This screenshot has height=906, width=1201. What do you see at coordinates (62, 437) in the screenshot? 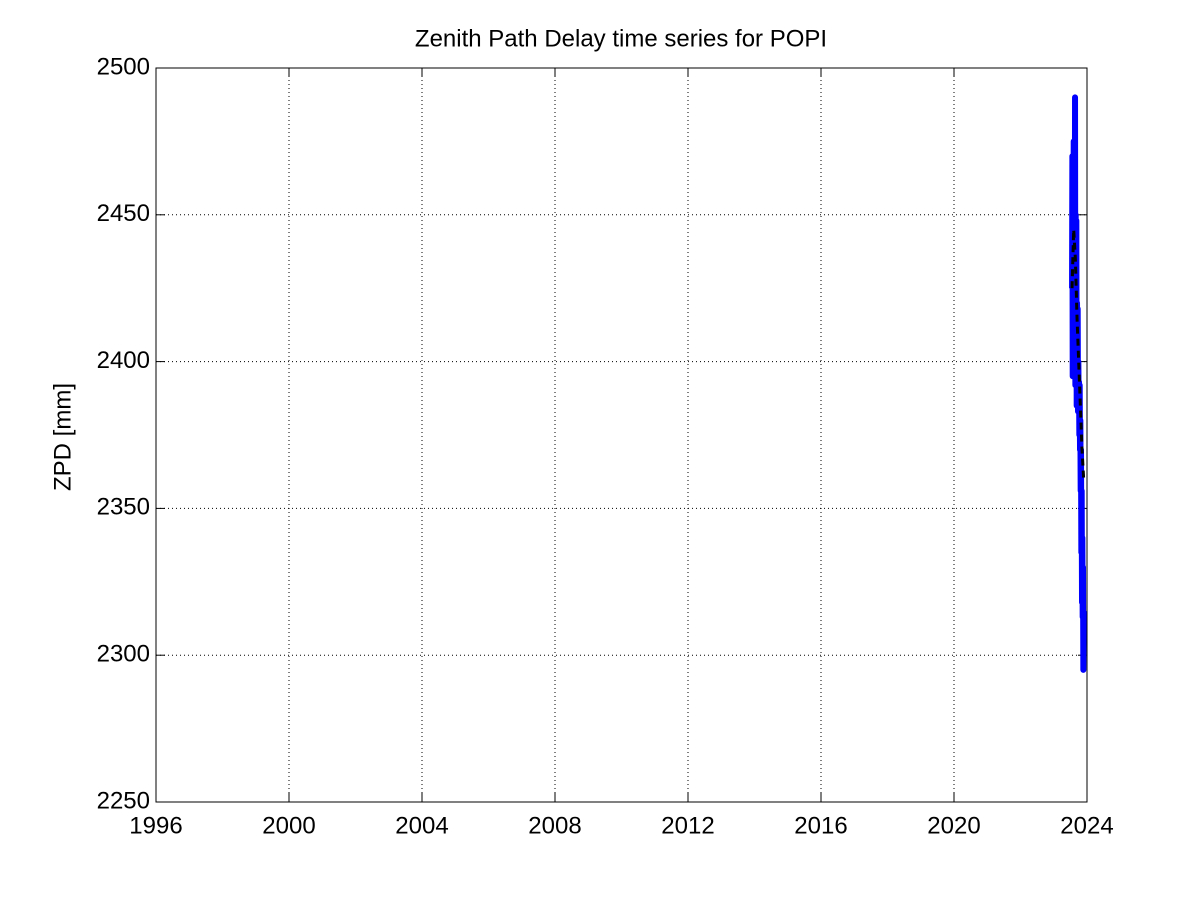
I see `y-axis-label: ZPD [mm]` at bounding box center [62, 437].